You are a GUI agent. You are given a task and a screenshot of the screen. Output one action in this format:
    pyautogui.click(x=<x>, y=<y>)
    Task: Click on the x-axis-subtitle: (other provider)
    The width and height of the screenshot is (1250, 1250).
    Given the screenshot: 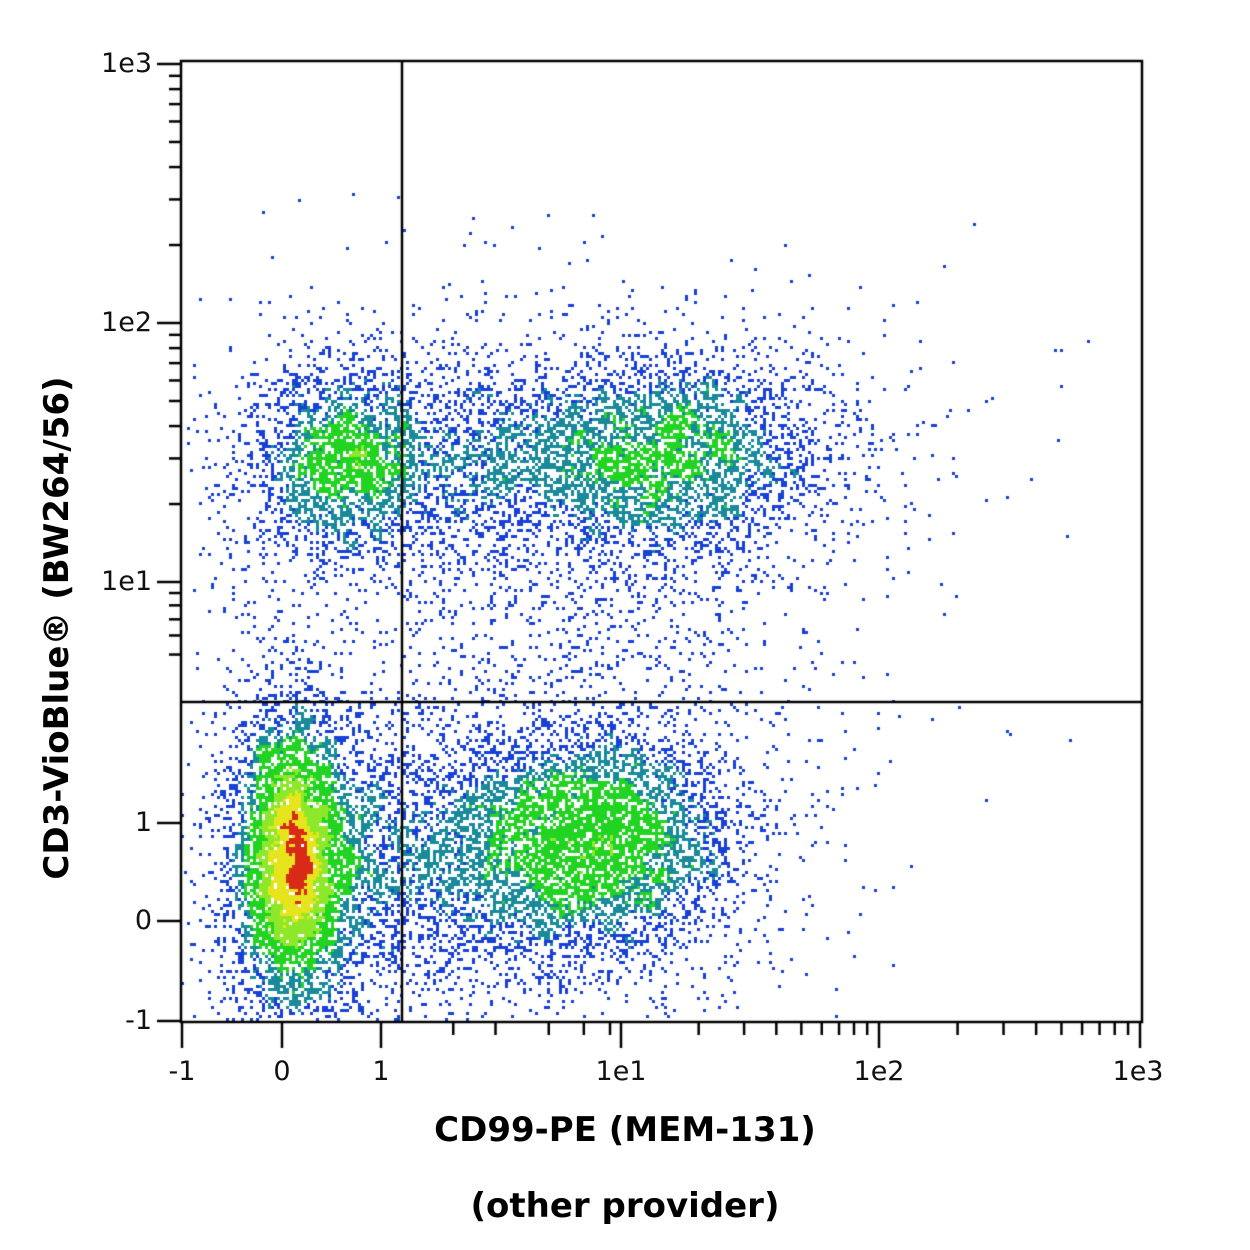 What is the action you would take?
    pyautogui.click(x=625, y=1206)
    